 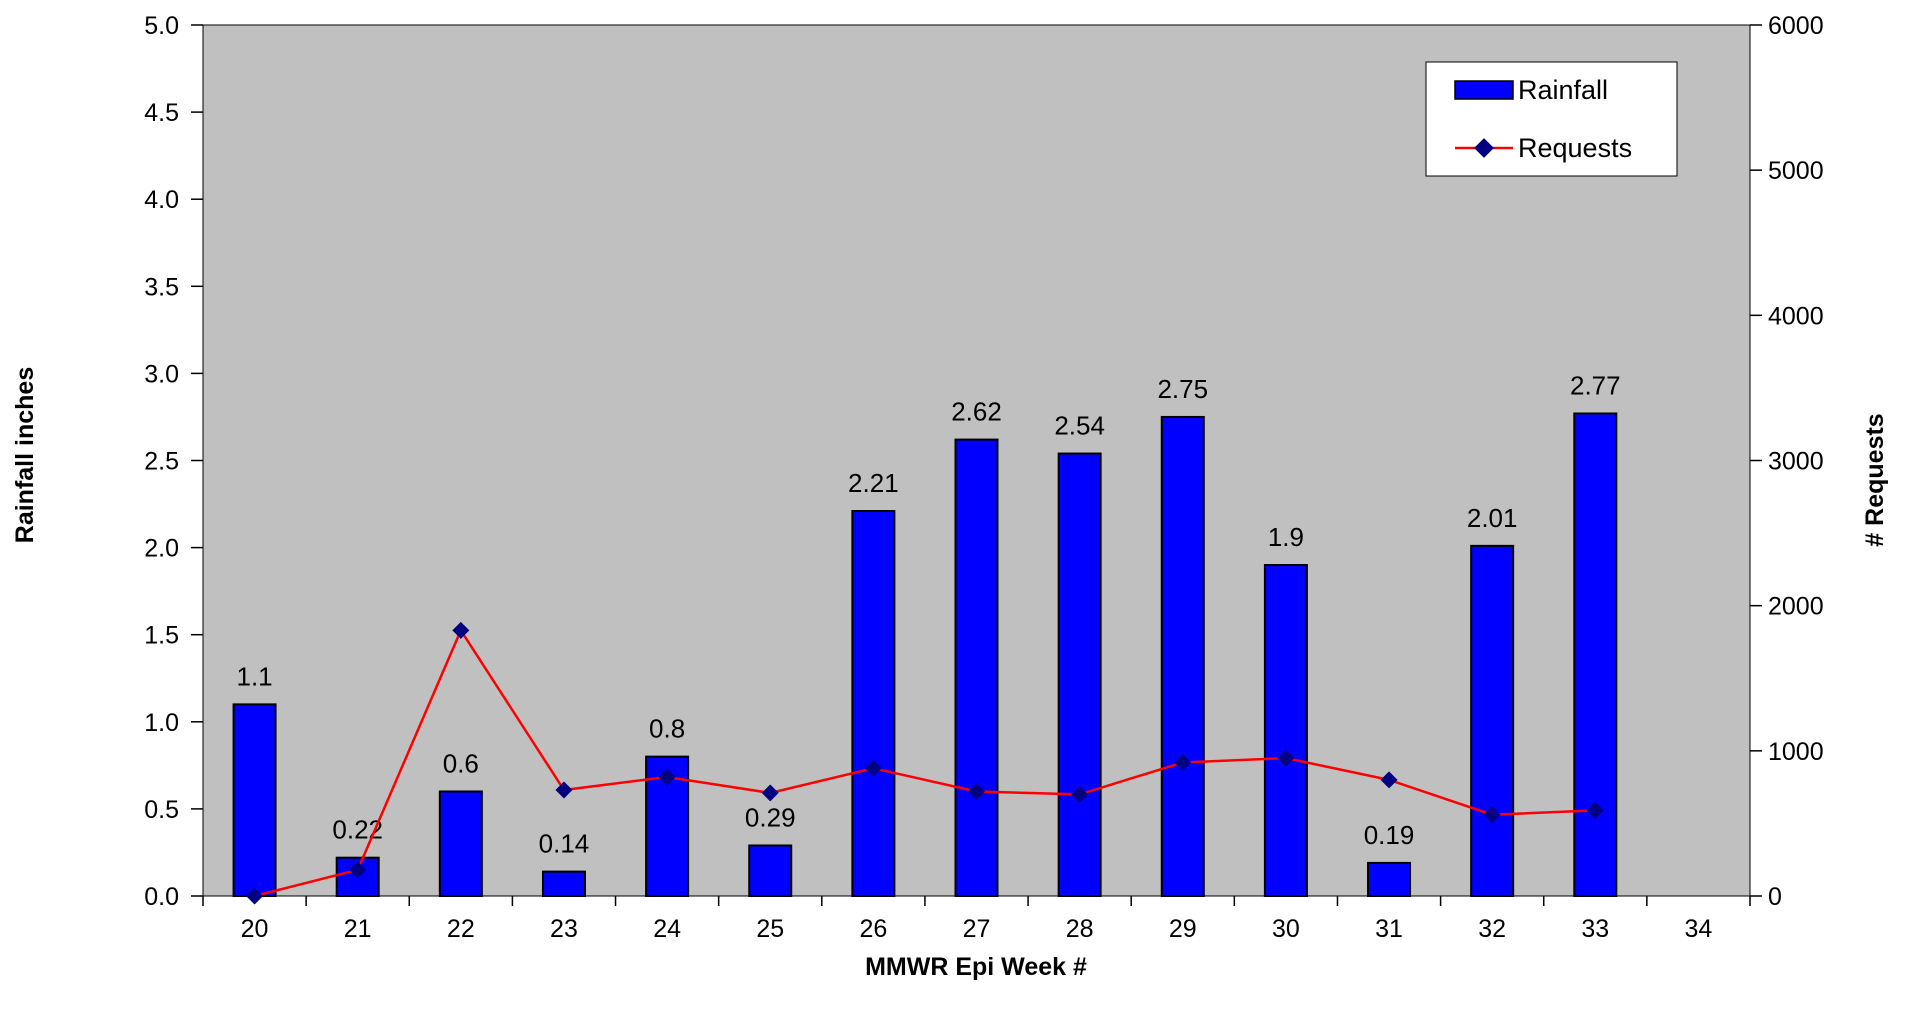 What do you see at coordinates (1796, 171) in the screenshot?
I see `y2-tick-label: 5000` at bounding box center [1796, 171].